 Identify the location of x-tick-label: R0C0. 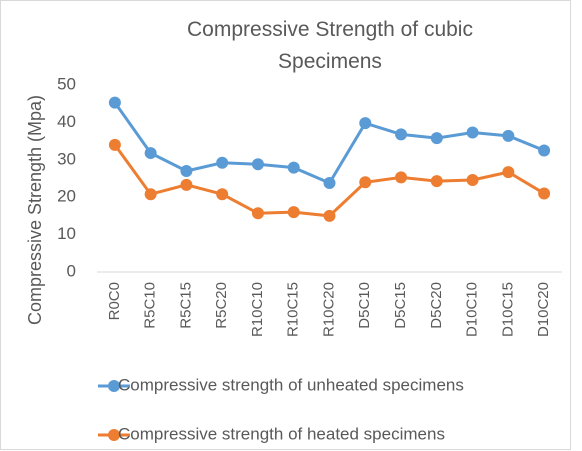
(114, 301).